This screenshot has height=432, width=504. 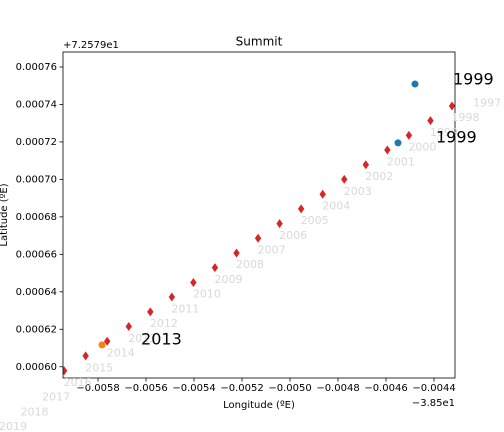 What do you see at coordinates (36, 329) in the screenshot?
I see `y-tick-label: 0.00062` at bounding box center [36, 329].